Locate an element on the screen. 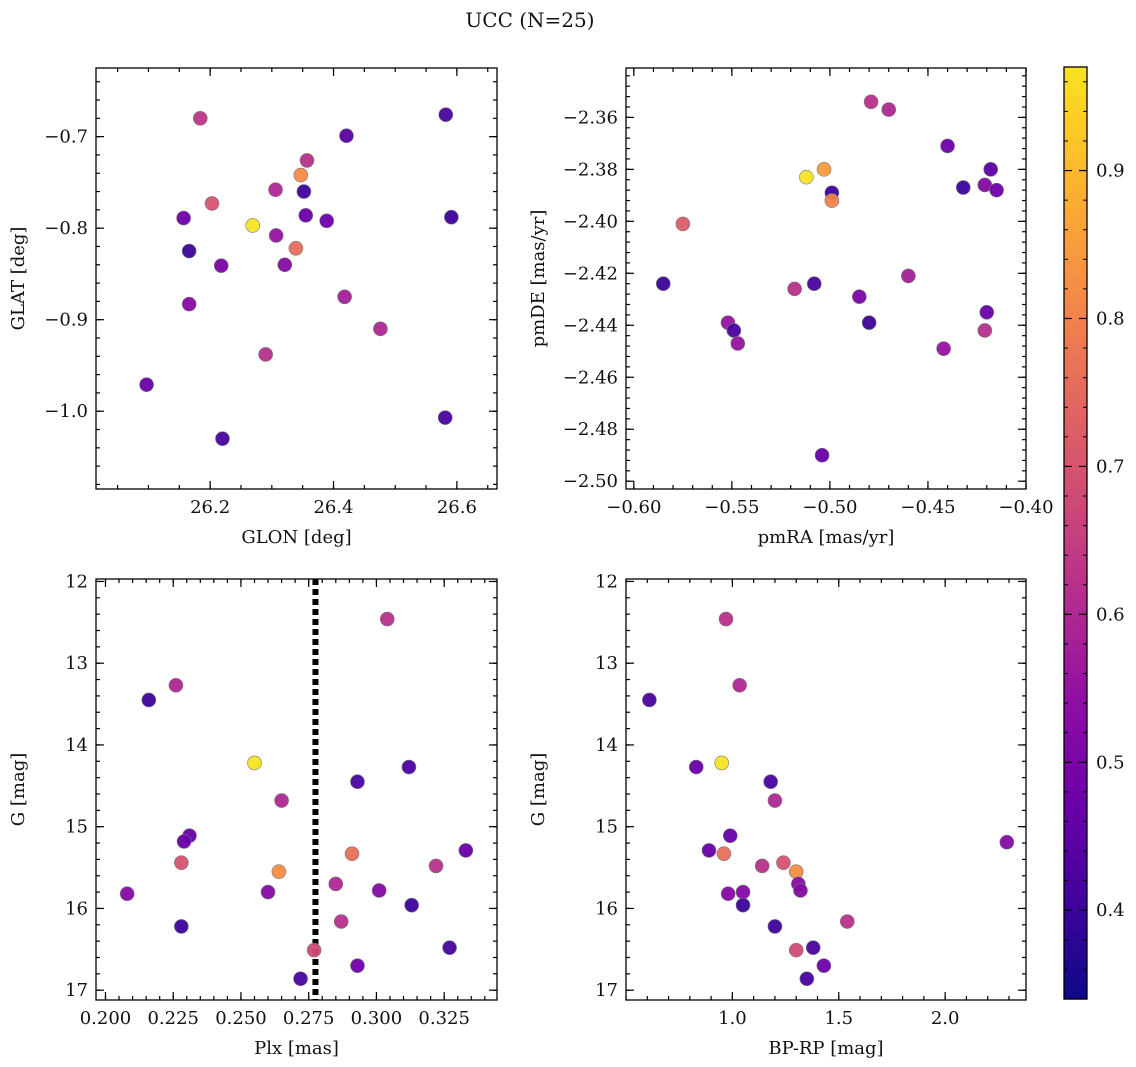  x-axis-label: GLON [deg] is located at coordinates (296, 537).